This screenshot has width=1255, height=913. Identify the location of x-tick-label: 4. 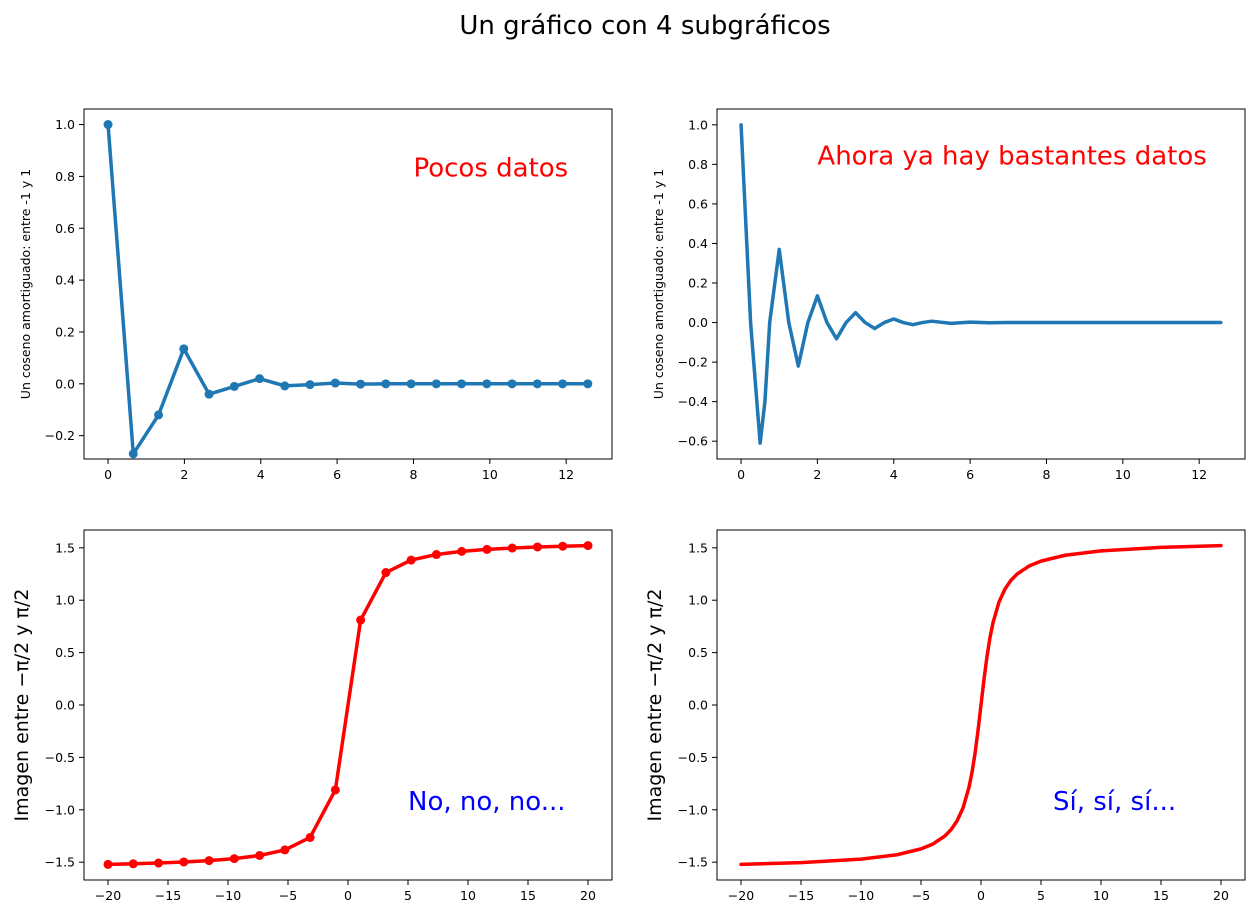
(894, 474).